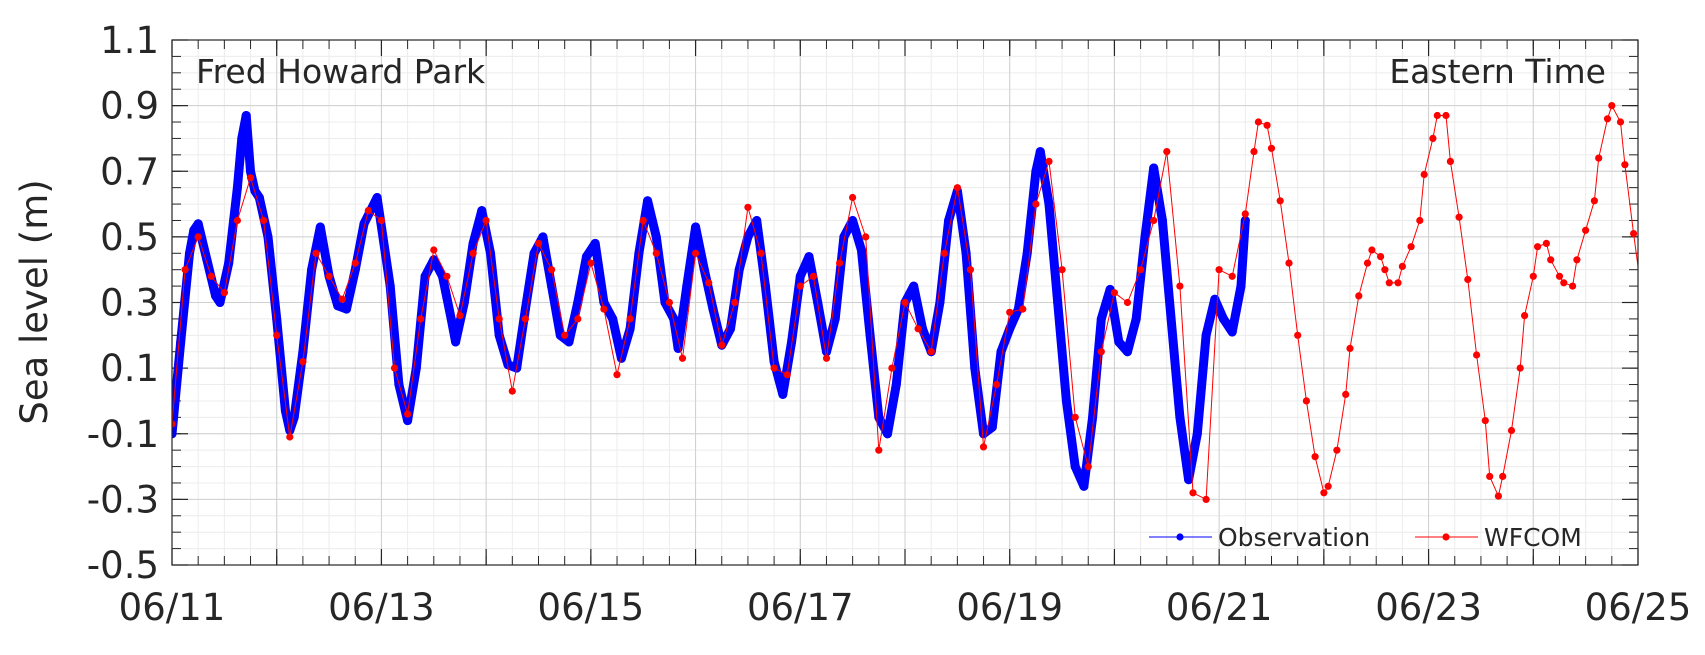 This screenshot has width=1705, height=655. I want to click on x-tick-label: 06/17, so click(800, 607).